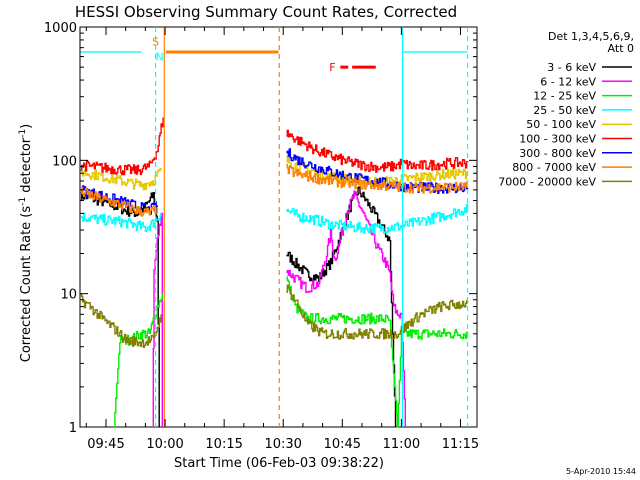 The image size is (640, 480). What do you see at coordinates (155, 41) in the screenshot?
I see `flag-label: S` at bounding box center [155, 41].